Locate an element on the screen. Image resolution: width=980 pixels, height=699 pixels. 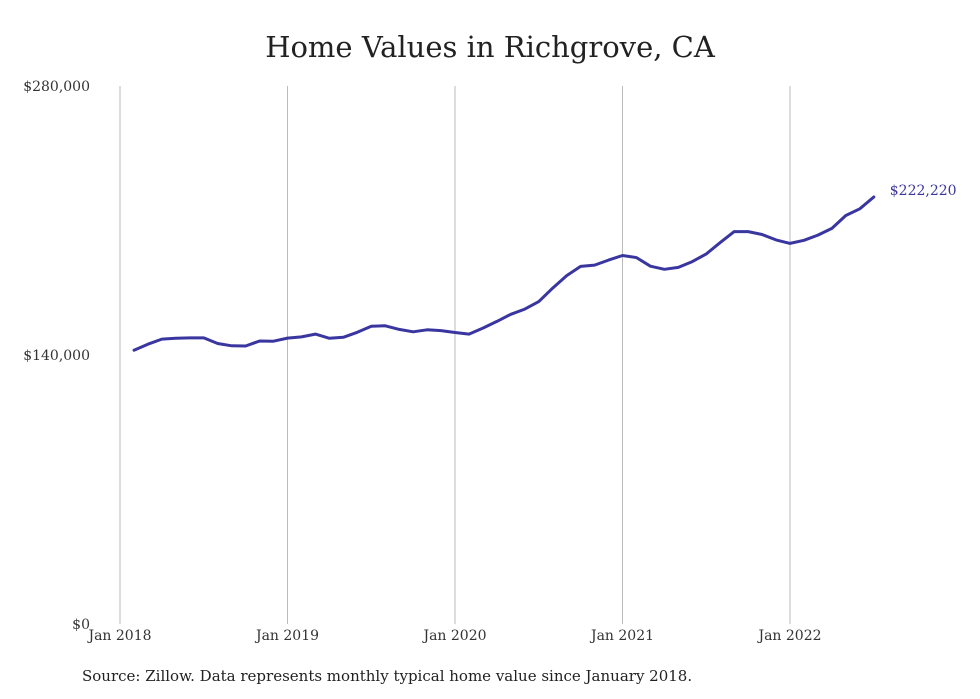
y-tick-label: $0 is located at coordinates (81, 625).